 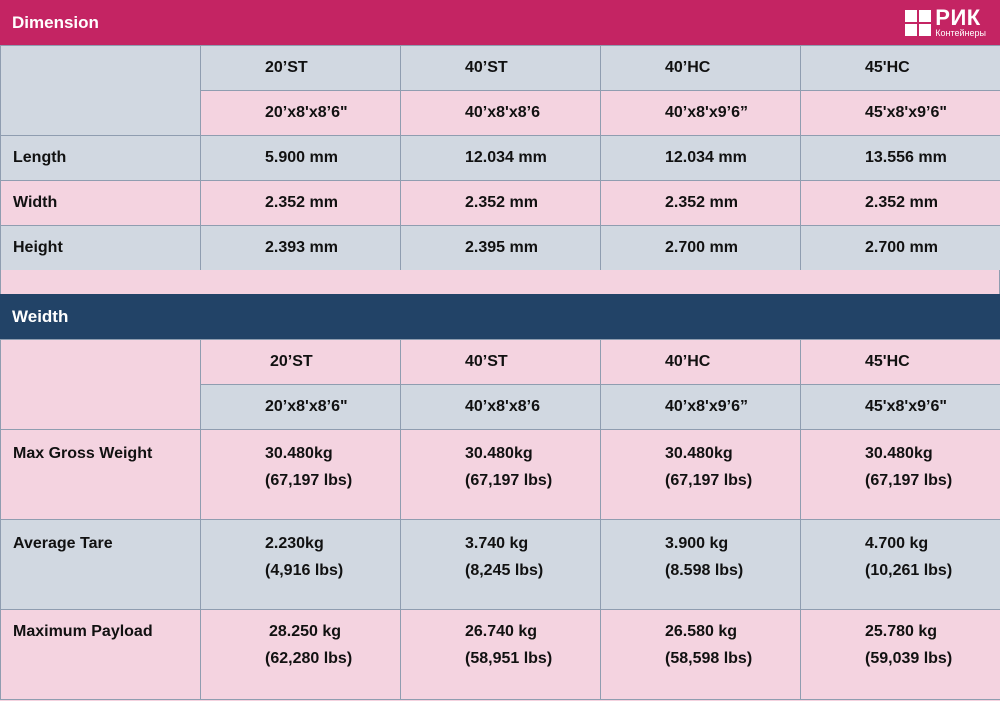 I want to click on table-cell: 26.580 kg (58,598 lbs), so click(x=700, y=654).